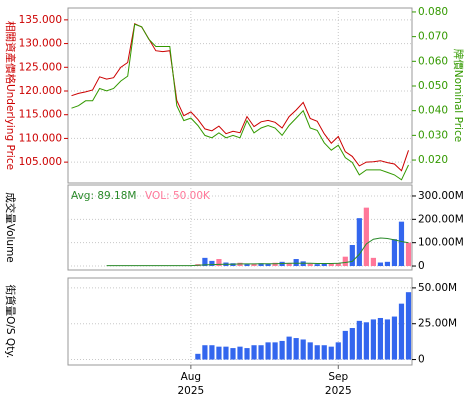 This screenshot has height=404, width=475. What do you see at coordinates (433, 12) in the screenshot?
I see `y2-tick-label: 0.080` at bounding box center [433, 12].